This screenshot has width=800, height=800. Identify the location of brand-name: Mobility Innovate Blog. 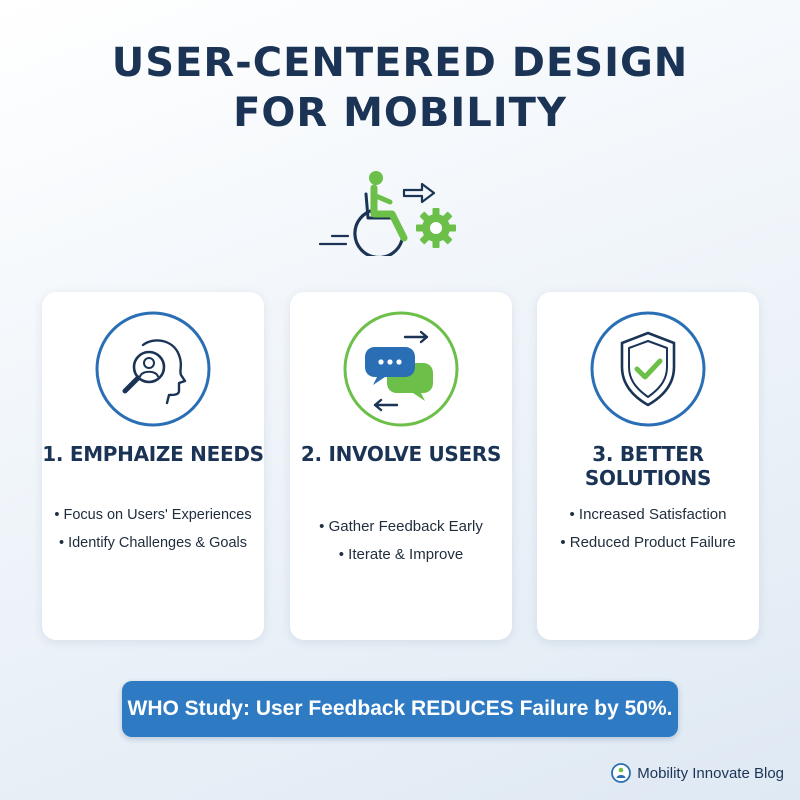
(710, 773).